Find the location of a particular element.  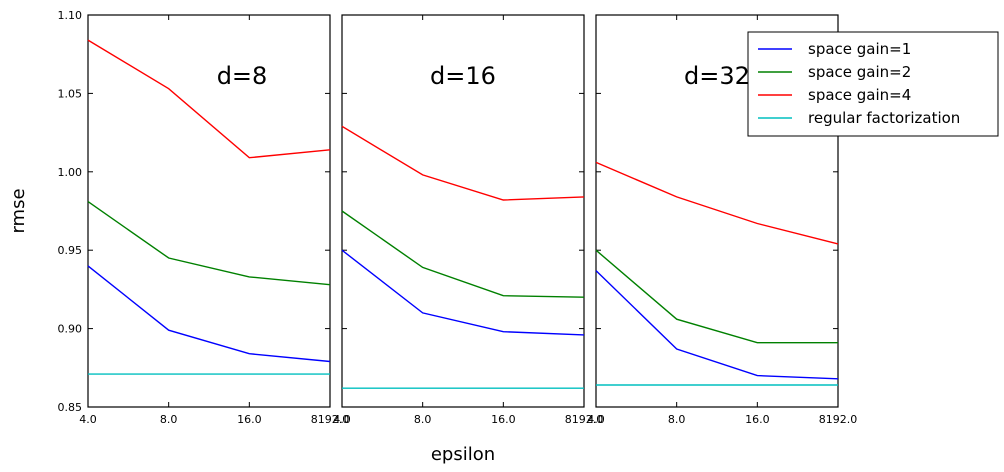

x-axis-label: epsilon is located at coordinates (463, 454).